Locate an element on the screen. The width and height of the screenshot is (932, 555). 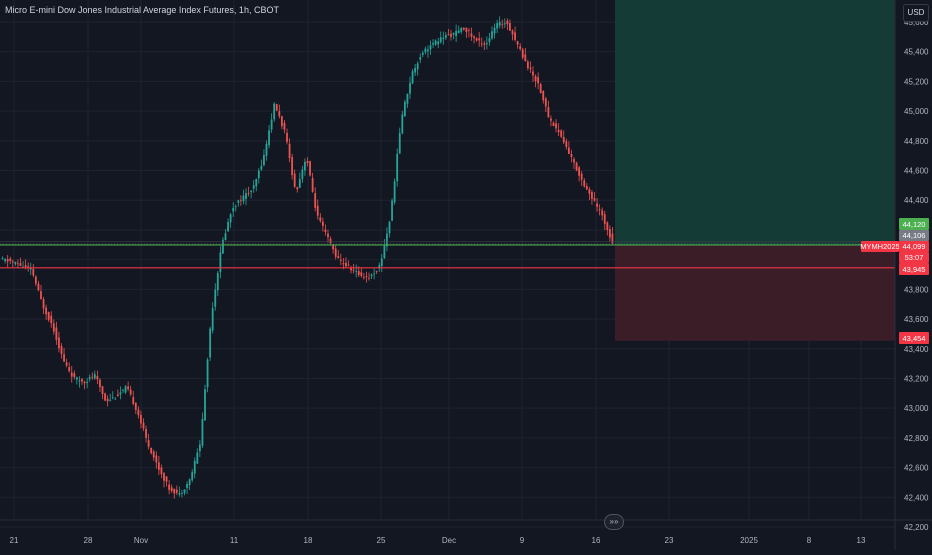
price-tick-label: 45,400 is located at coordinates (916, 52).